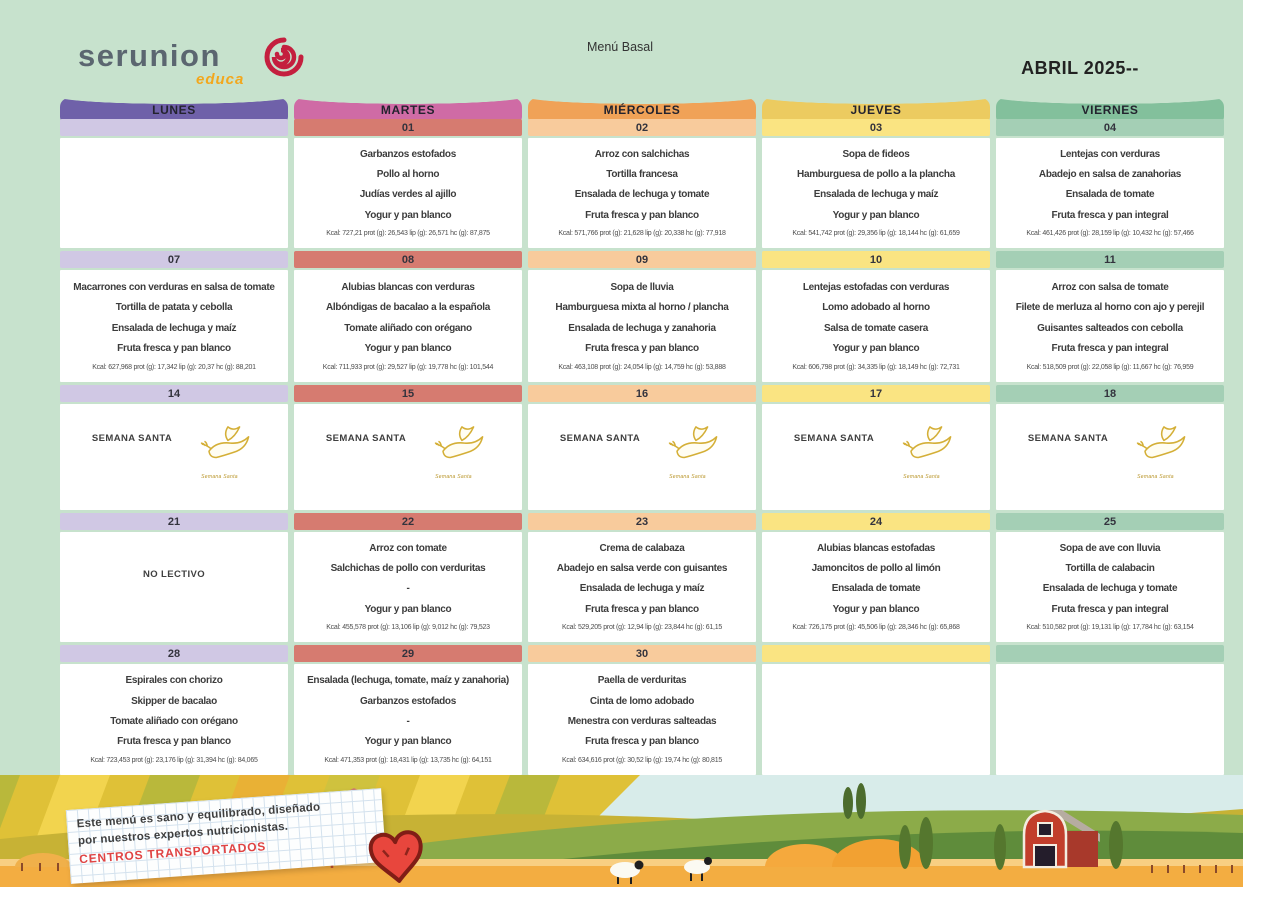 The width and height of the screenshot is (1280, 905). I want to click on day-number-bar: 15, so click(408, 393).